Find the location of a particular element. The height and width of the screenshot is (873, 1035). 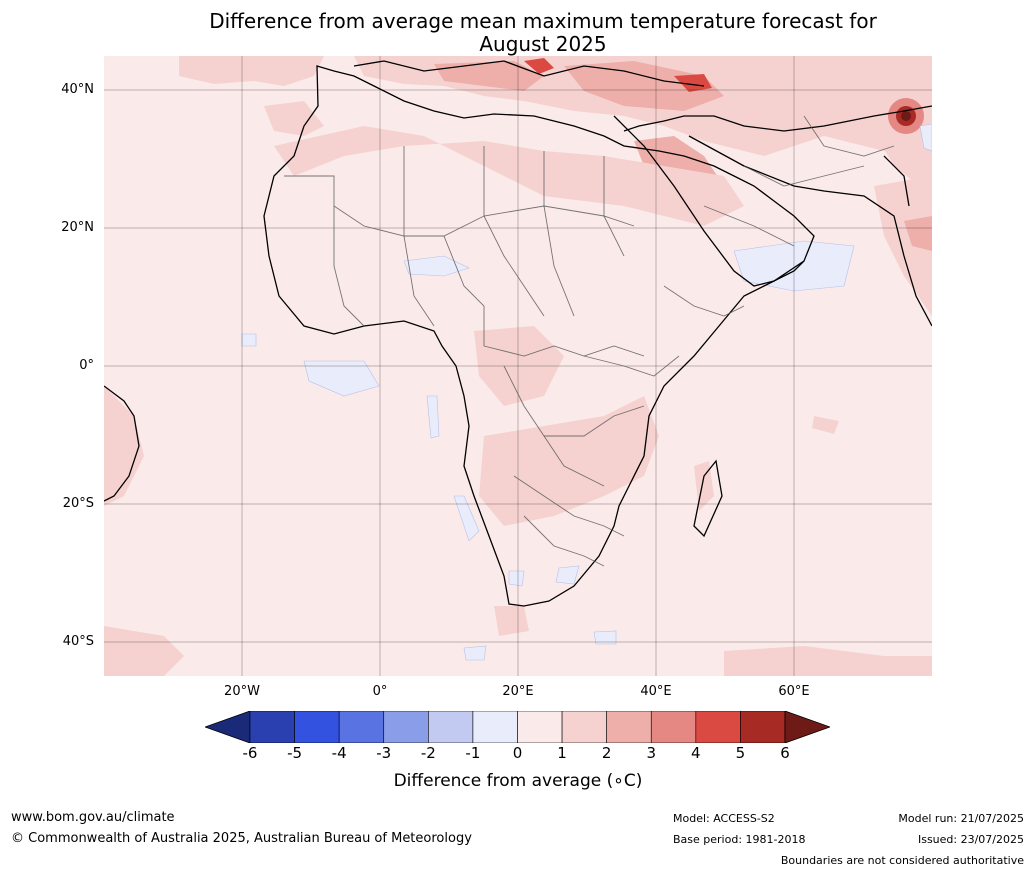

lon-label-0: 0° is located at coordinates (380, 691).